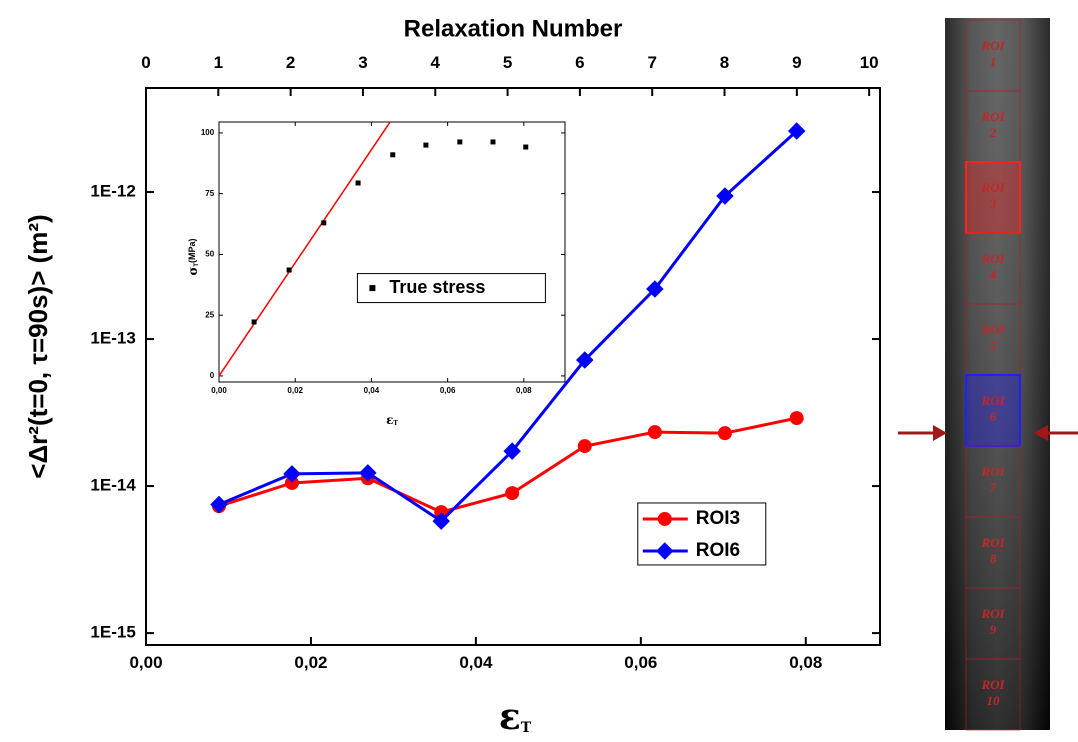  I want to click on roi-label: ROI 6, so click(992, 408).